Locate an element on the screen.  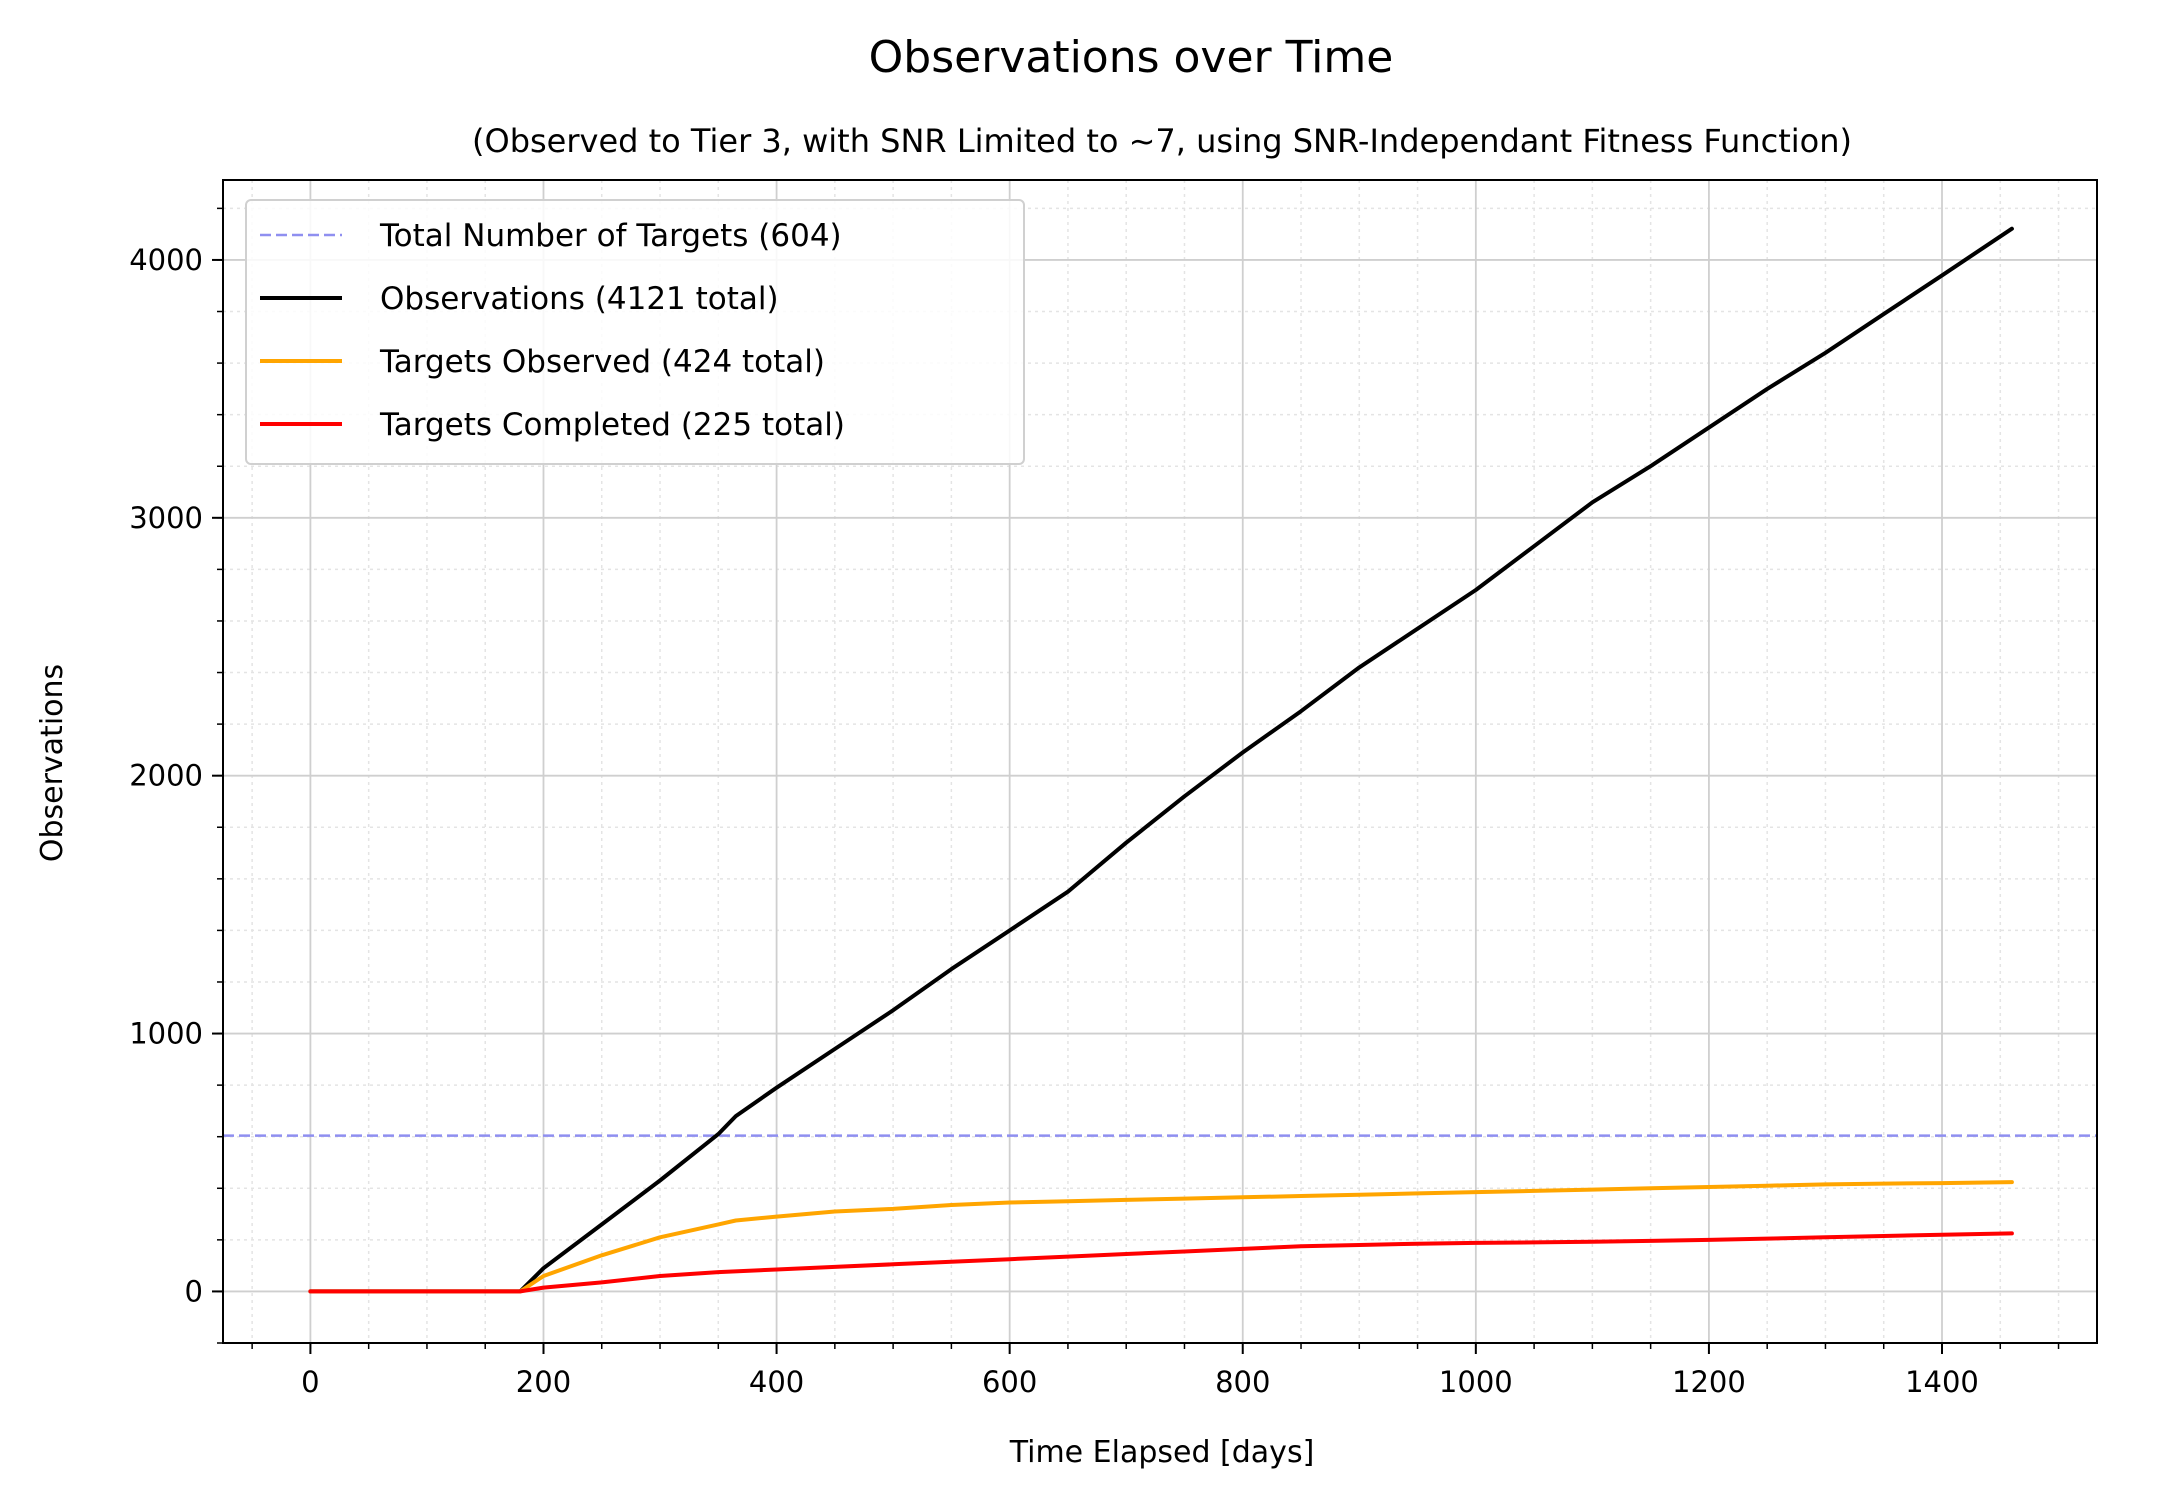
y-axis-label: Observations is located at coordinates (52, 763).